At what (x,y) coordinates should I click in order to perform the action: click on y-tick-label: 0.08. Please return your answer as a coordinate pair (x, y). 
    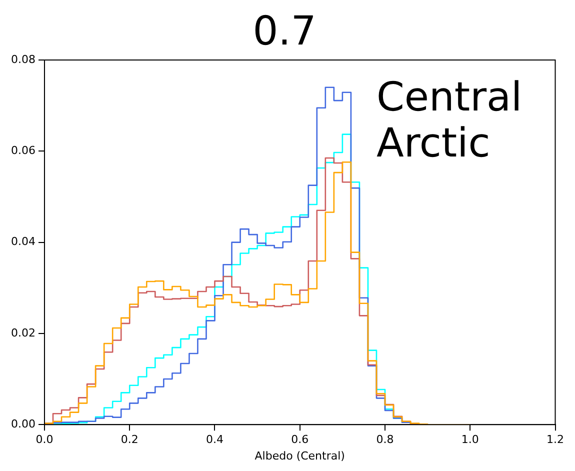
    Looking at the image, I should click on (23, 59).